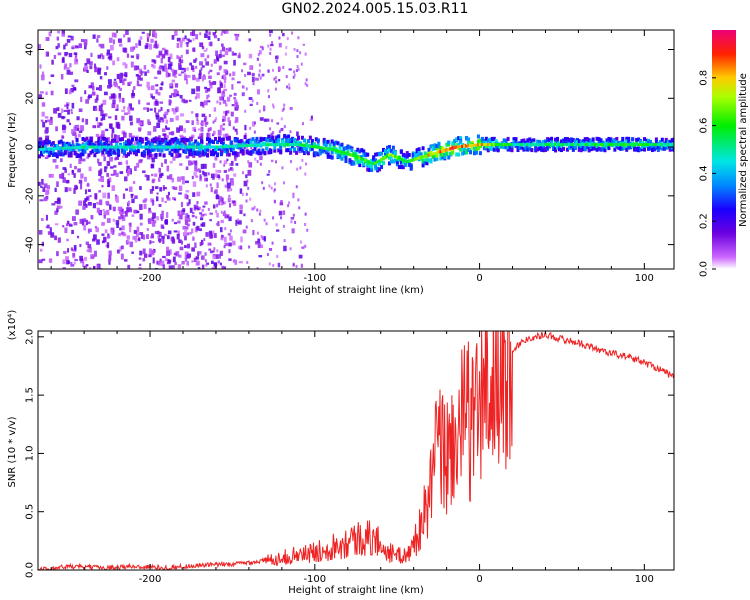 The height and width of the screenshot is (600, 750). Describe the element at coordinates (12, 325) in the screenshot. I see `snr-multiplier-label: (x10⁴)` at that location.